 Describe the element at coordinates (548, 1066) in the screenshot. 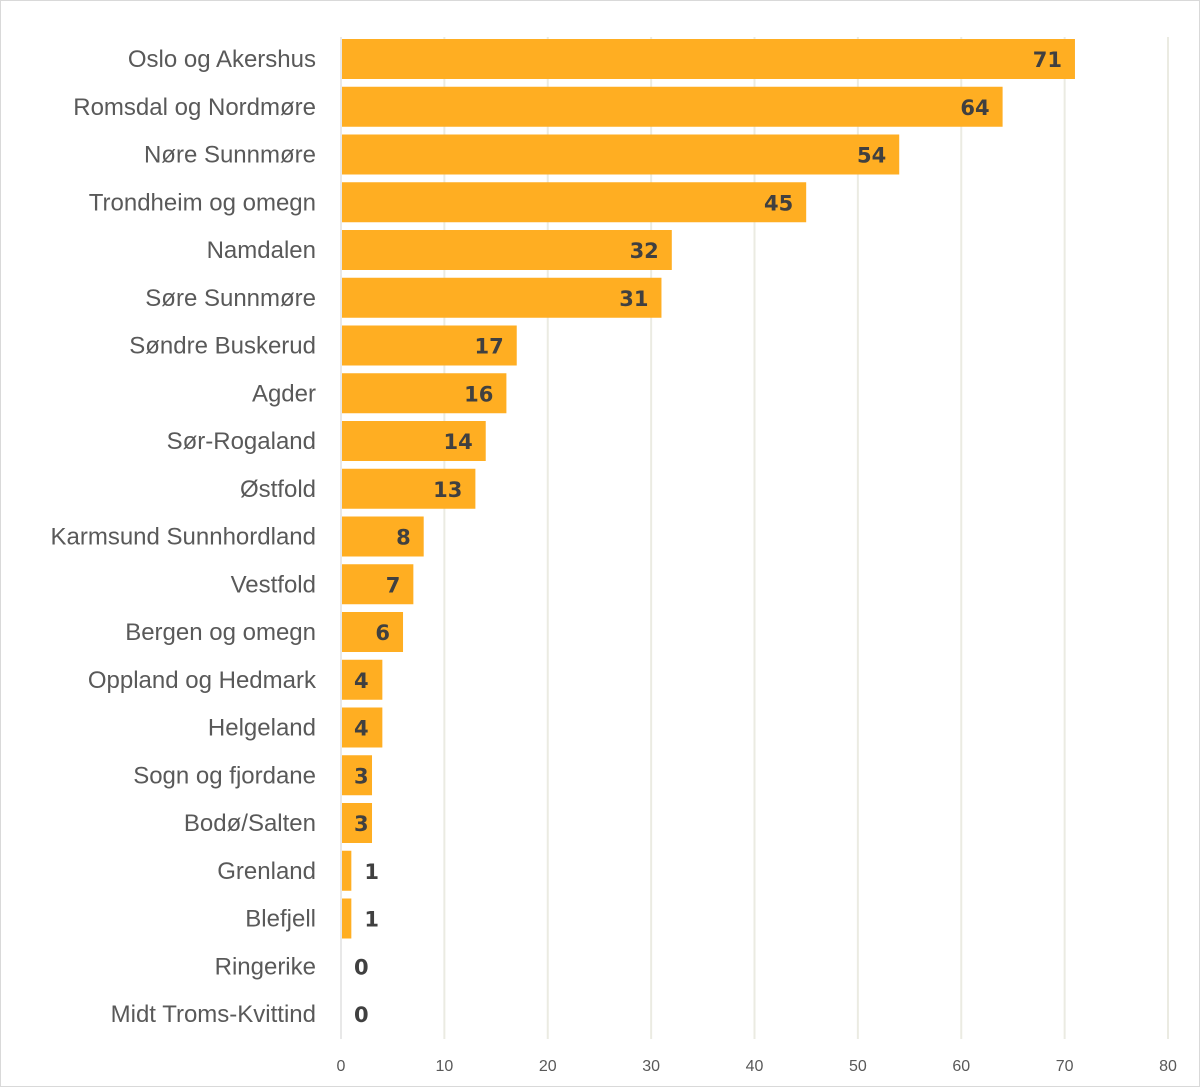

I see `x-tick-label: 20` at that location.